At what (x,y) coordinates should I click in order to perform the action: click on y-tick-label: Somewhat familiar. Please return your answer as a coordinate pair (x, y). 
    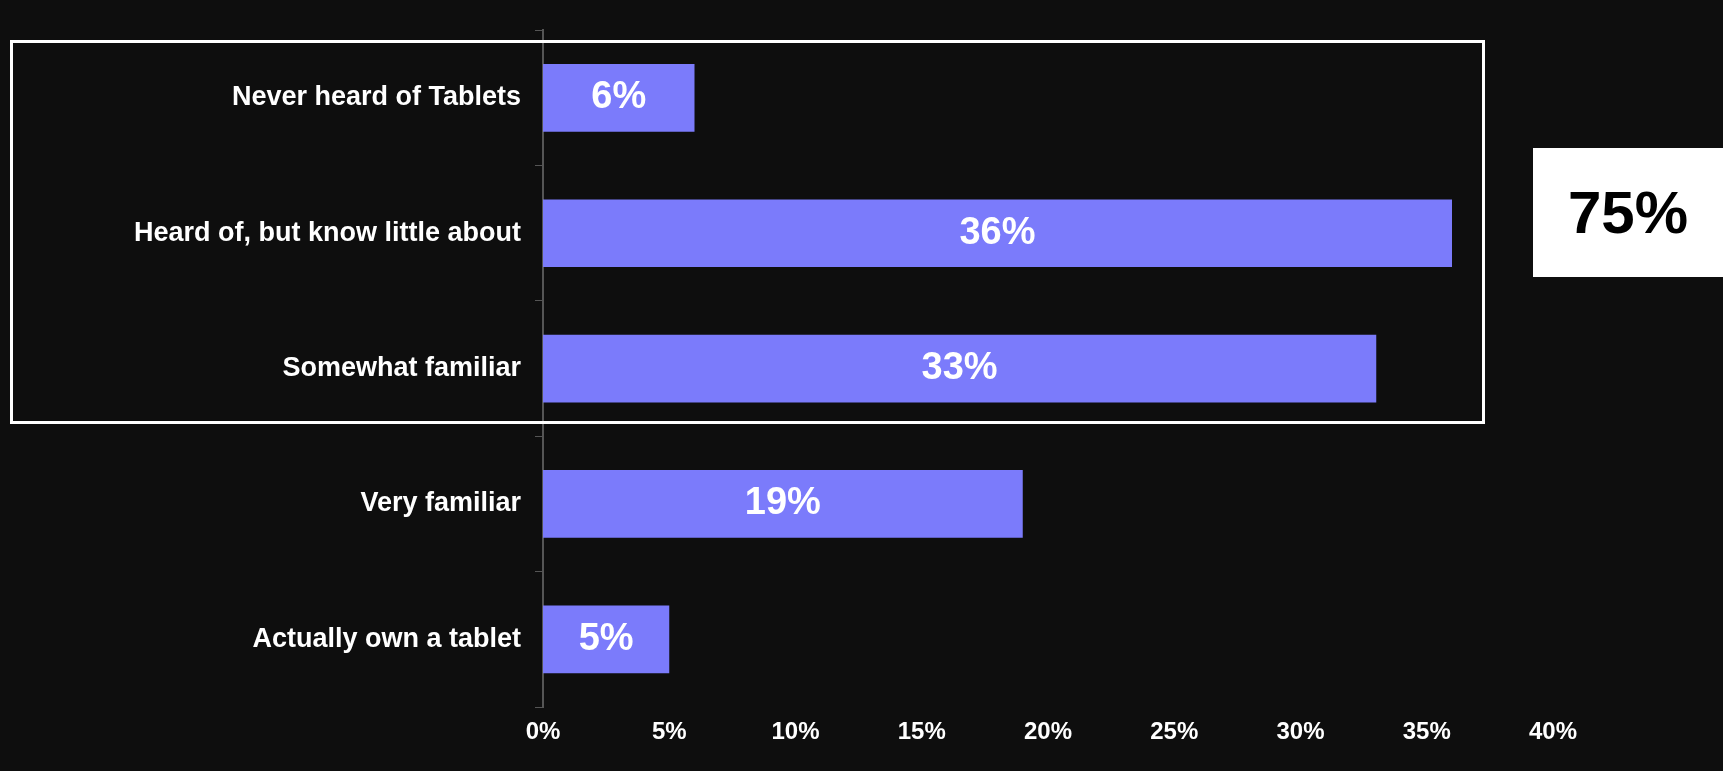
    Looking at the image, I should click on (402, 367).